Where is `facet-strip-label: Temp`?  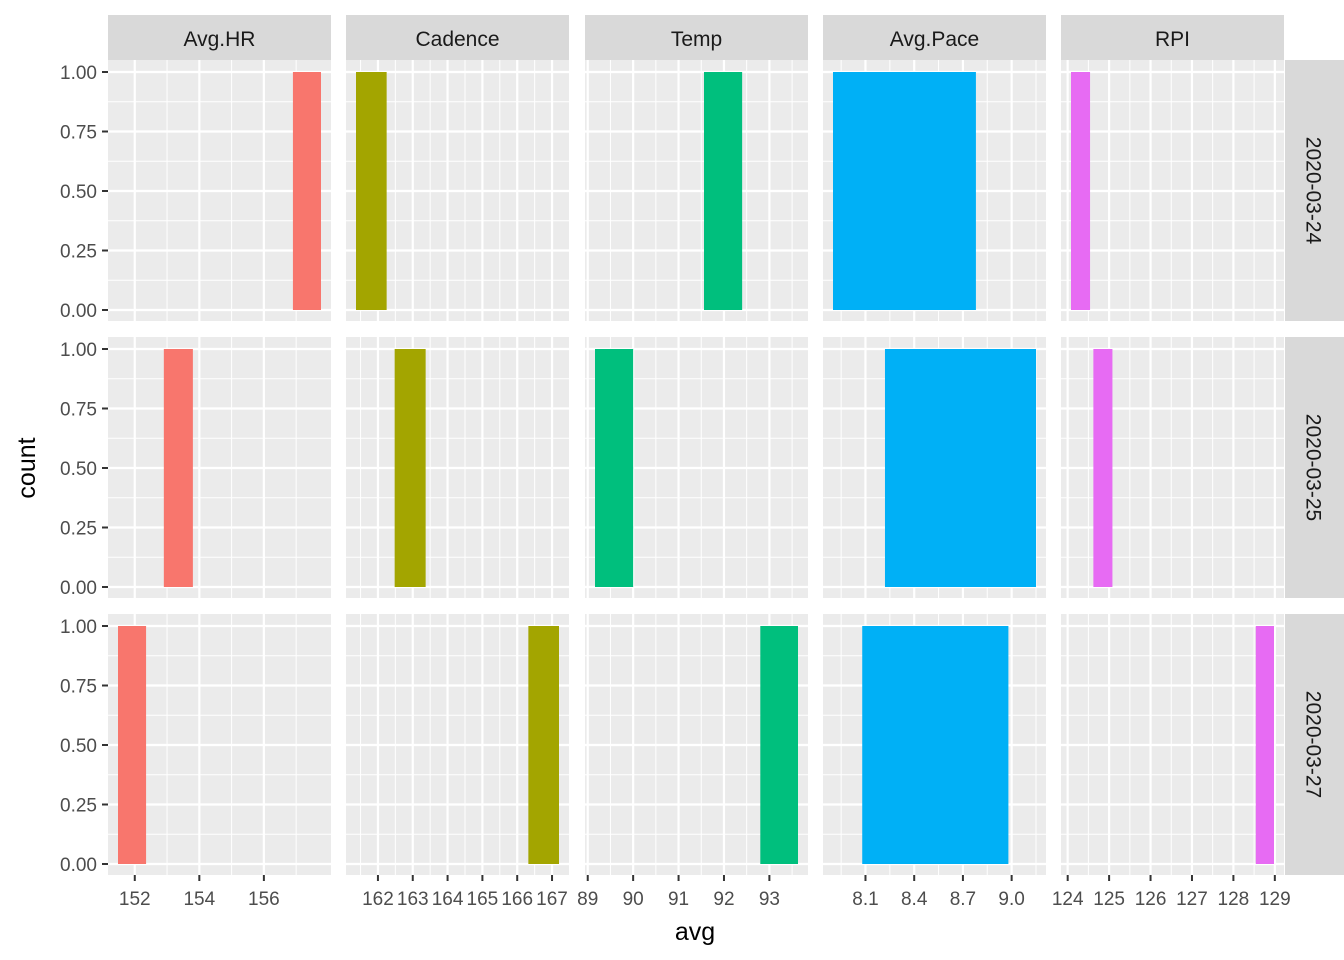 facet-strip-label: Temp is located at coordinates (696, 39).